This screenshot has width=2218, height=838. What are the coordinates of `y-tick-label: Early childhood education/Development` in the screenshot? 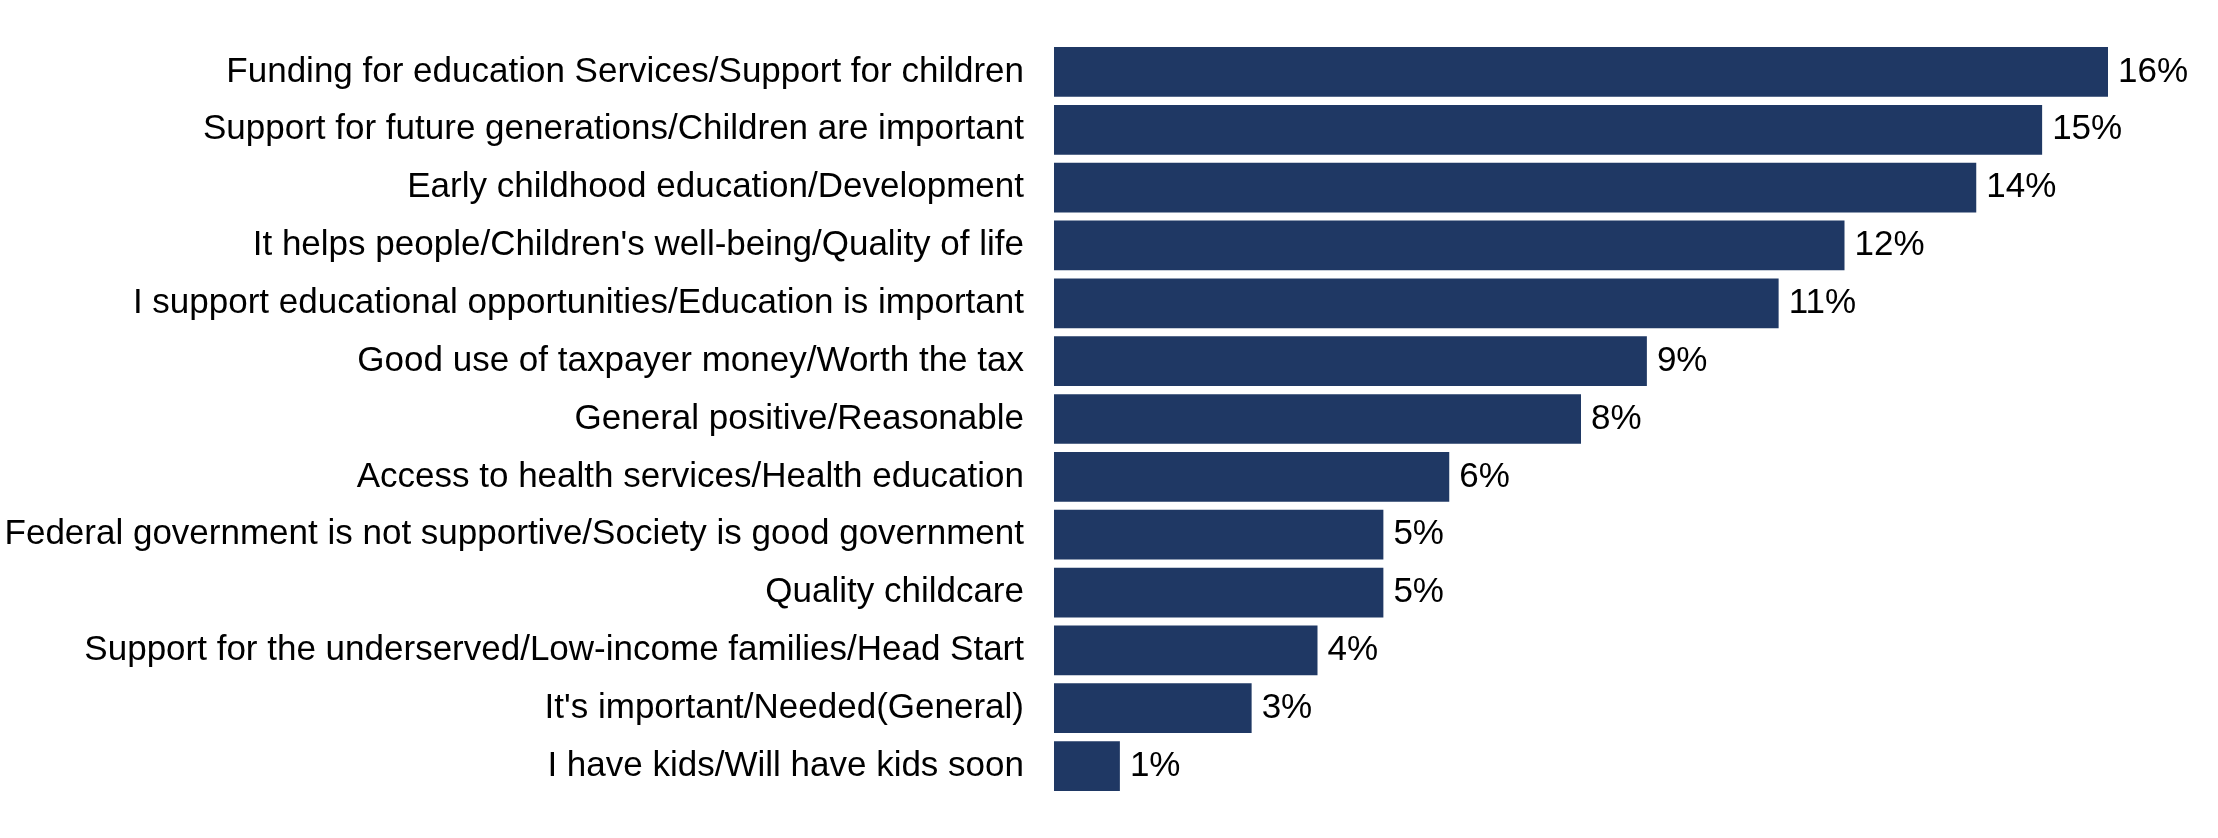 It's located at (716, 185).